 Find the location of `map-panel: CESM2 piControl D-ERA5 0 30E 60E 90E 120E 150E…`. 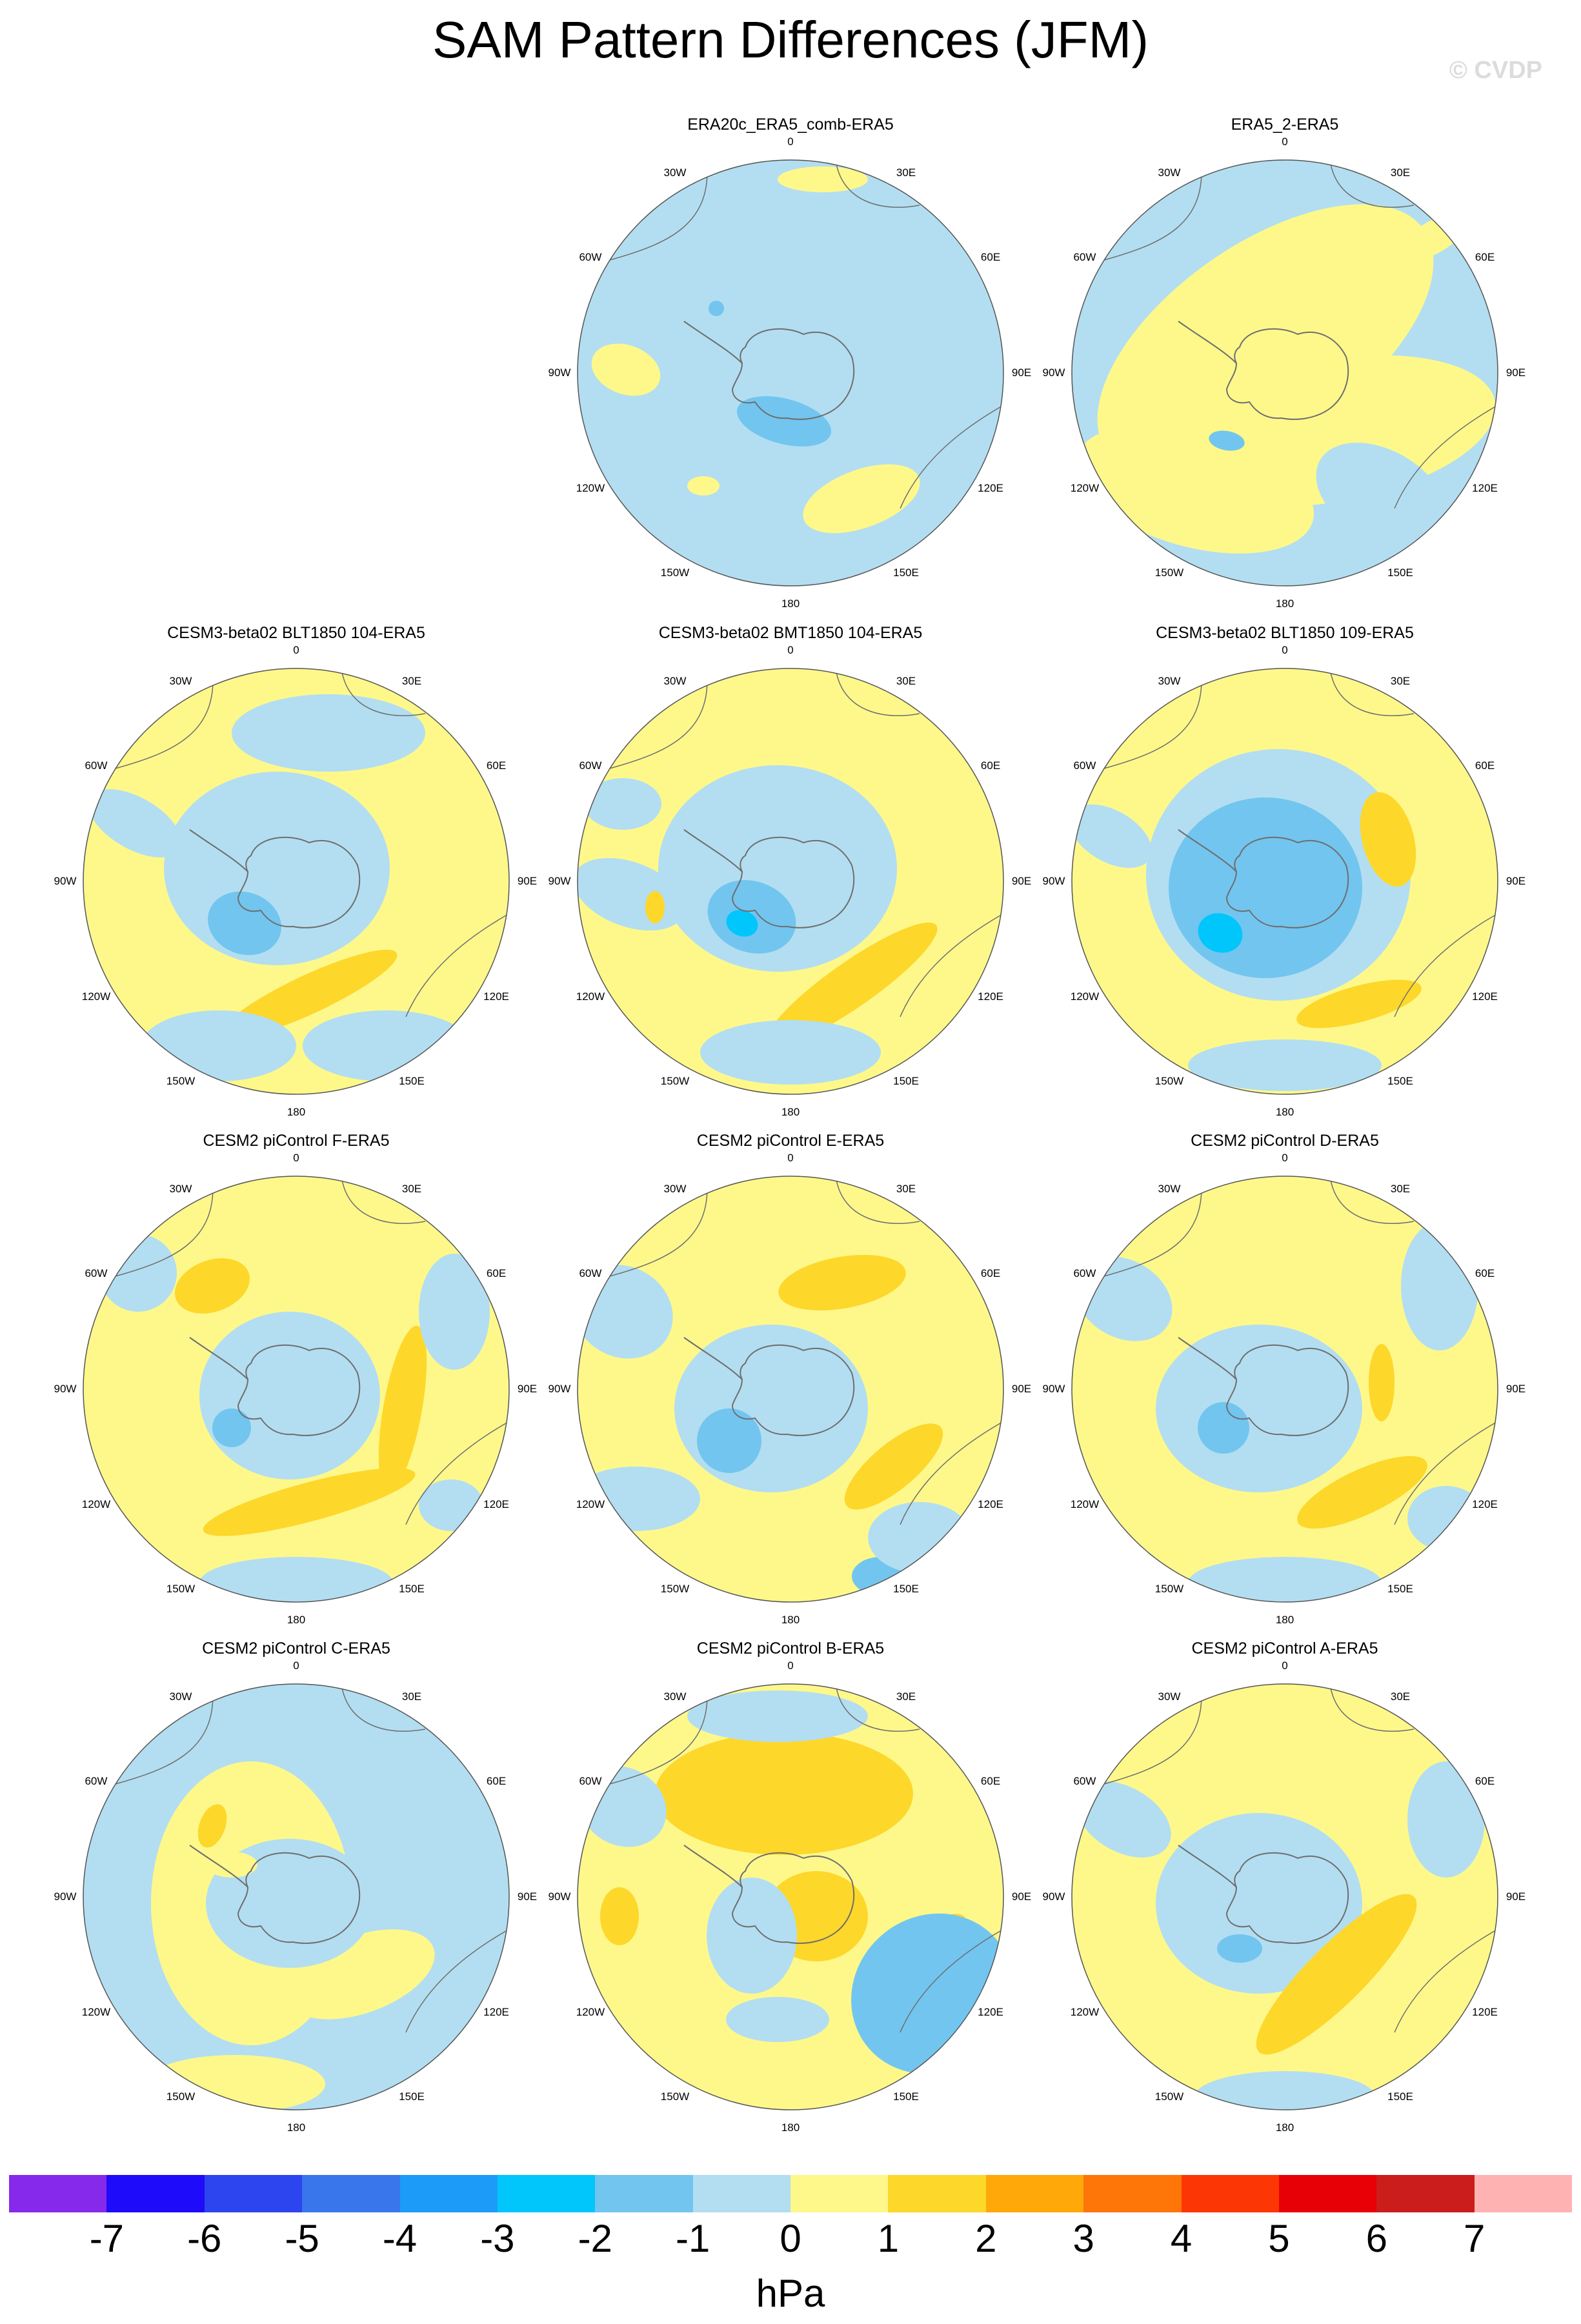

map-panel: CESM2 piControl D-ERA5 0 30E 60E 90E 120E 150E… is located at coordinates (1284, 1382).